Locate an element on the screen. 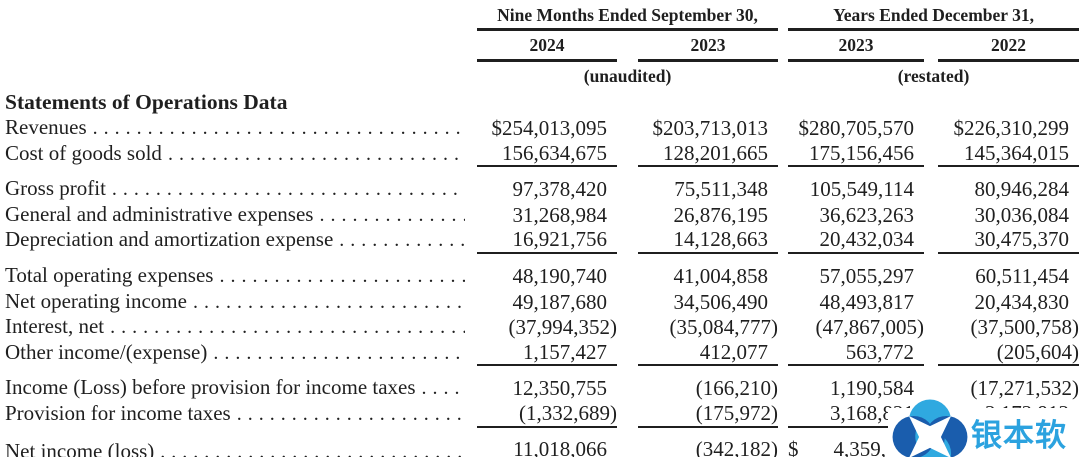  group-header-nine-months: Nine Months Ended September 30, is located at coordinates (628, 17).